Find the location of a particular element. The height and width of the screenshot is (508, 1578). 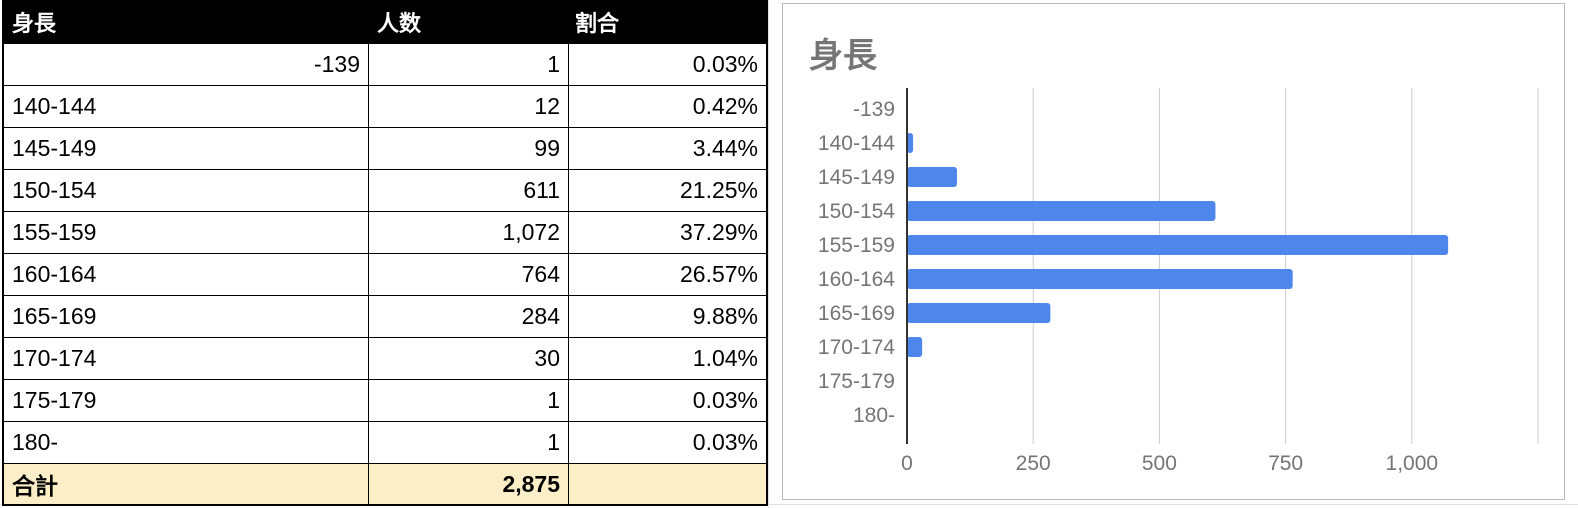

table-row: -139 1 0.03% is located at coordinates (385, 65).